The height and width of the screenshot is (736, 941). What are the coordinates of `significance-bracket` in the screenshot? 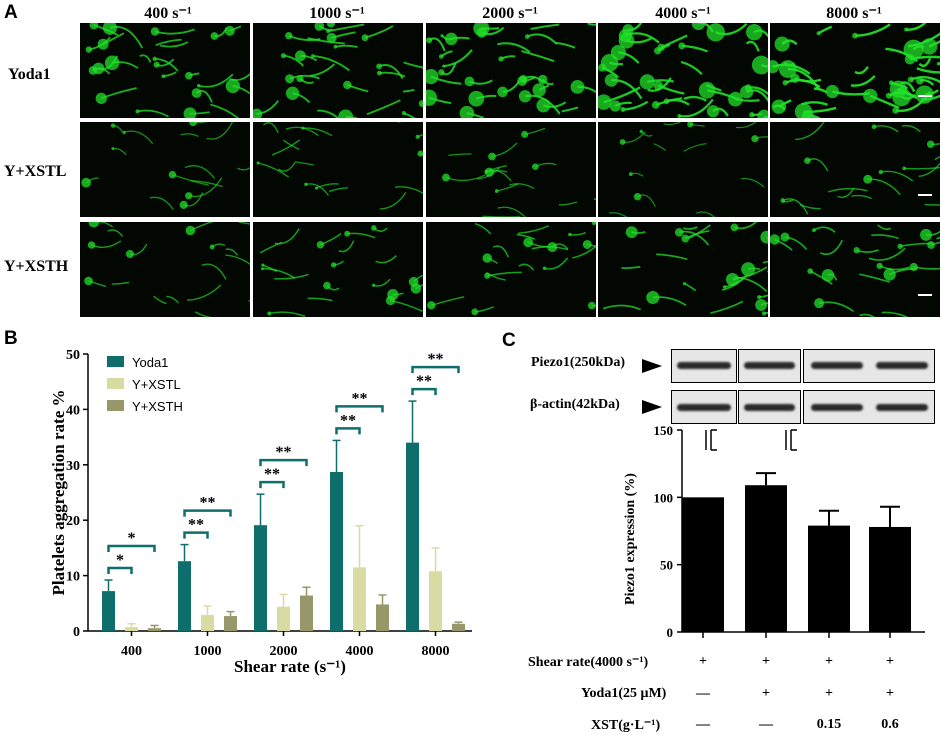 It's located at (120, 570).